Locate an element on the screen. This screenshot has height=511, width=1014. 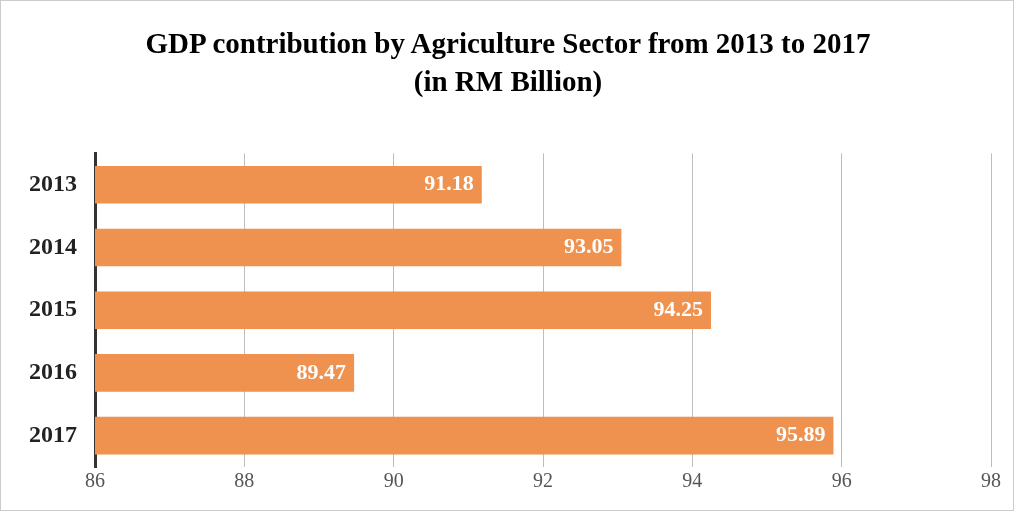
y-tick-label: 2016 is located at coordinates (53, 371).